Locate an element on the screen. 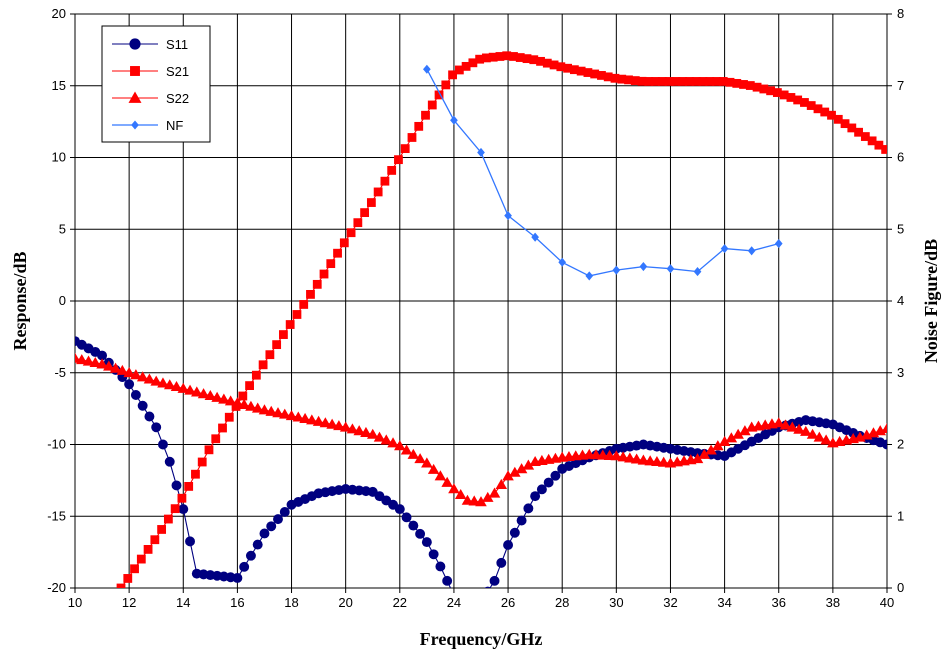  y-axis-title: Response/dB is located at coordinates (20, 300).